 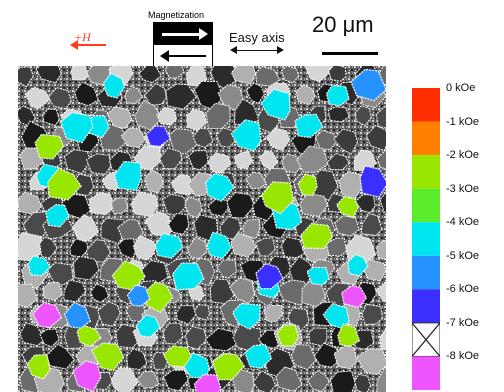 I want to click on colorbar-label: -2 kOe, so click(x=462, y=155).